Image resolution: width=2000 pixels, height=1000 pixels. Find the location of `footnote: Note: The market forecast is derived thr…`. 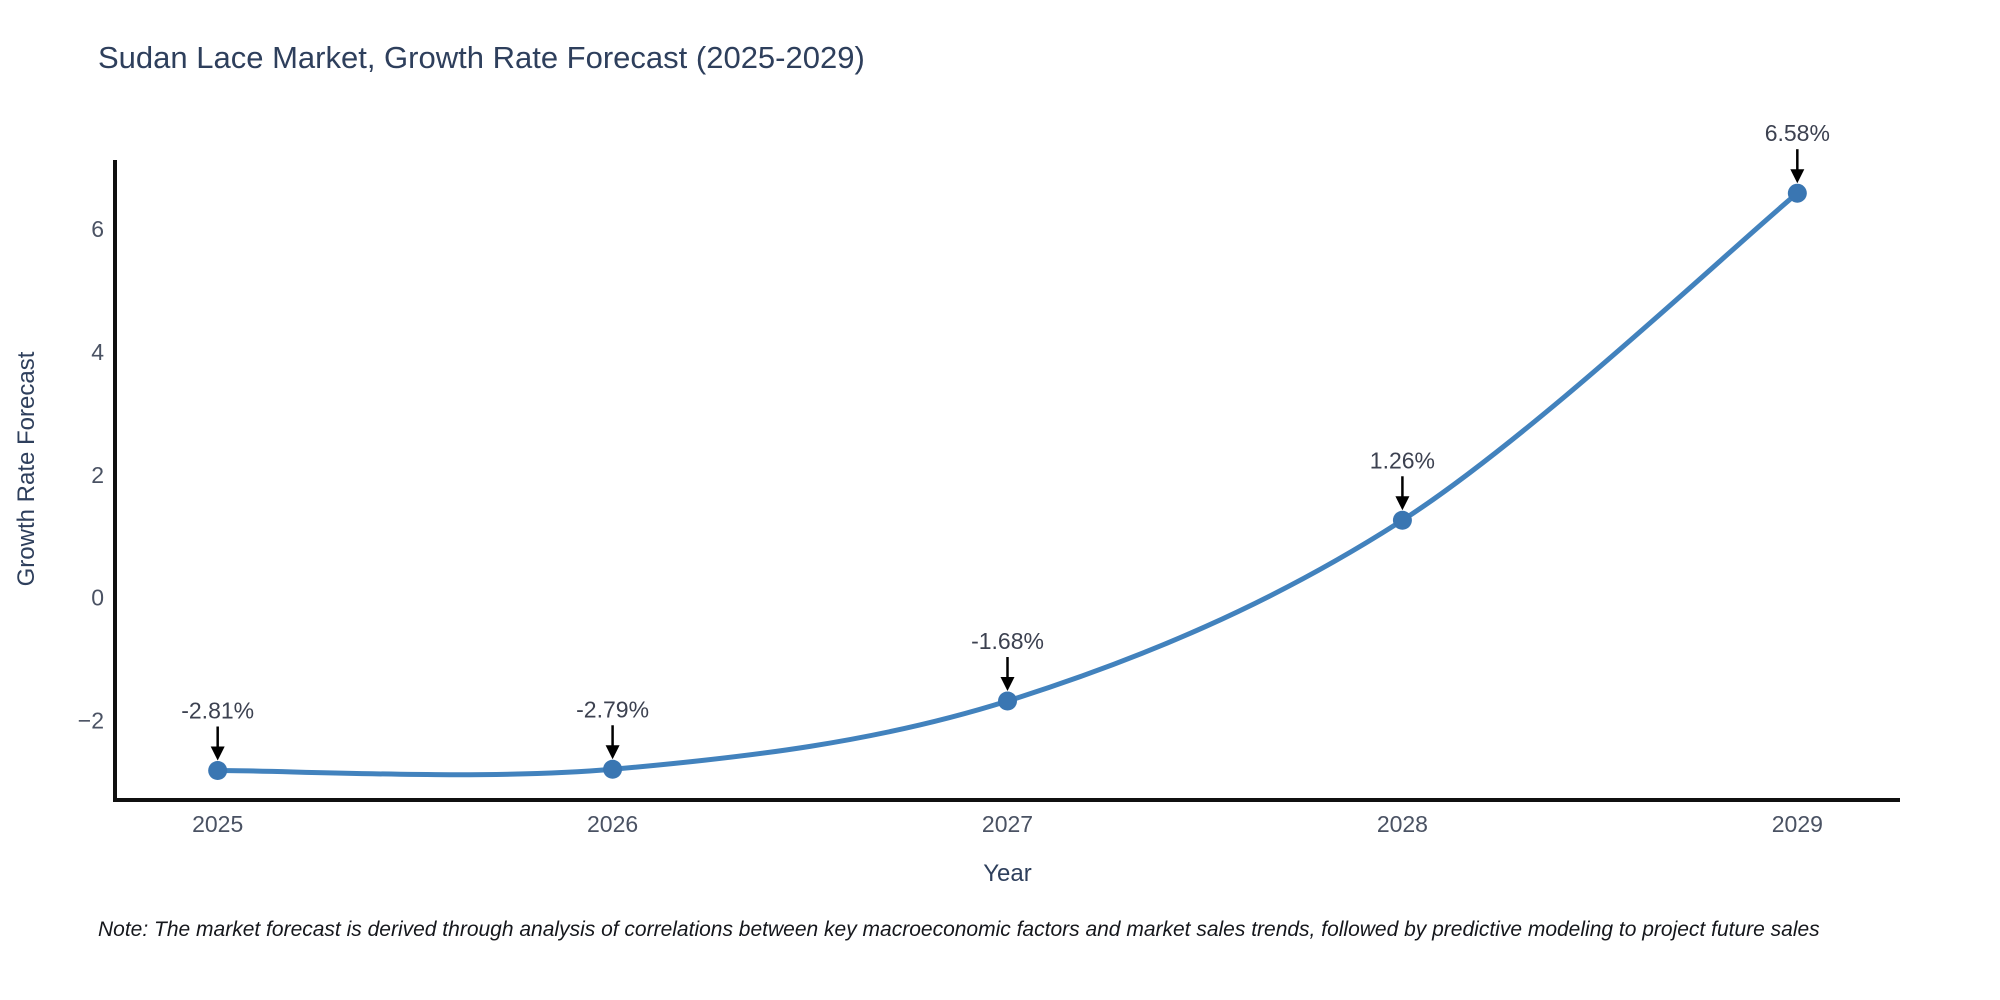

footnote: Note: The market forecast is derived thr… is located at coordinates (959, 929).